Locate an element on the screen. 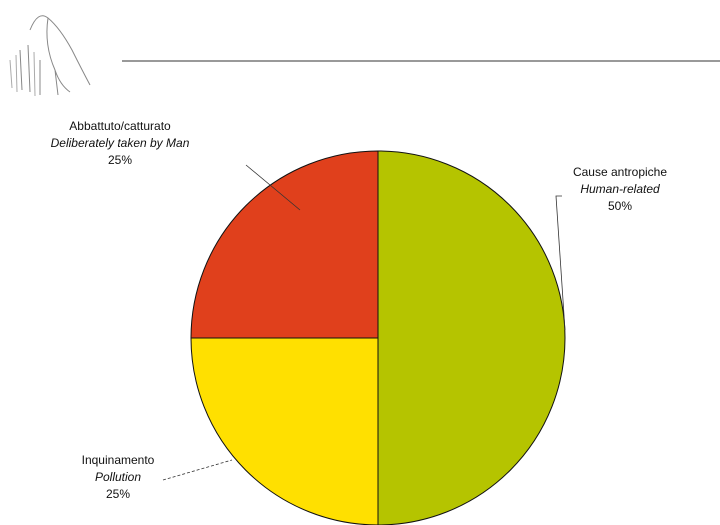 The width and height of the screenshot is (720, 525). slice-label: Inquinamento Pollution 25% is located at coordinates (118, 477).